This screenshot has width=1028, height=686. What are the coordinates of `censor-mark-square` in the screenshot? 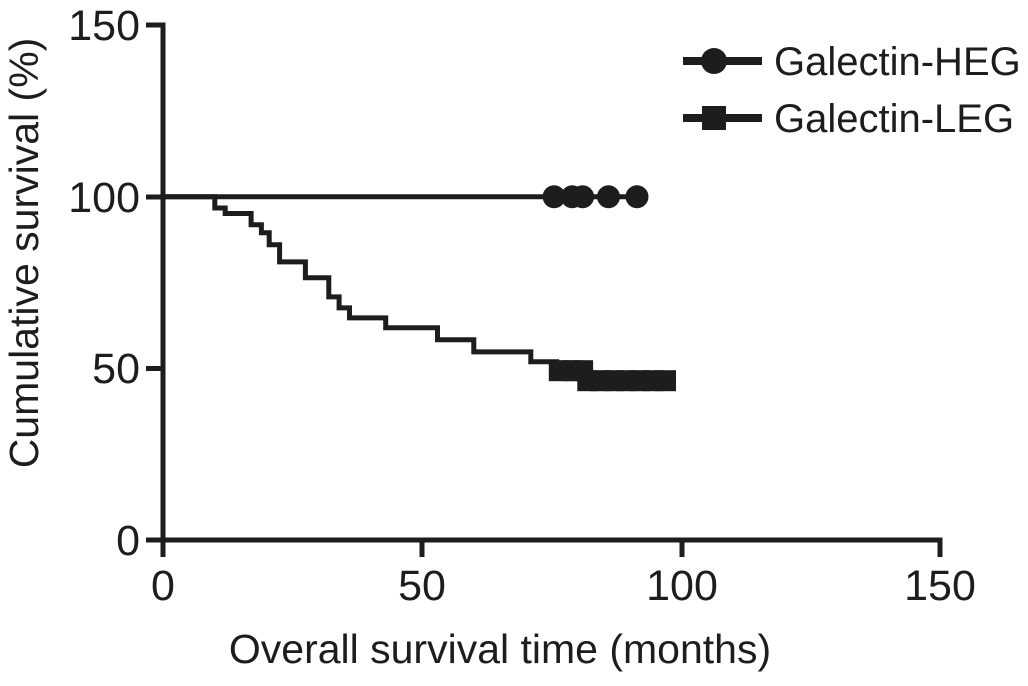 It's located at (665, 381).